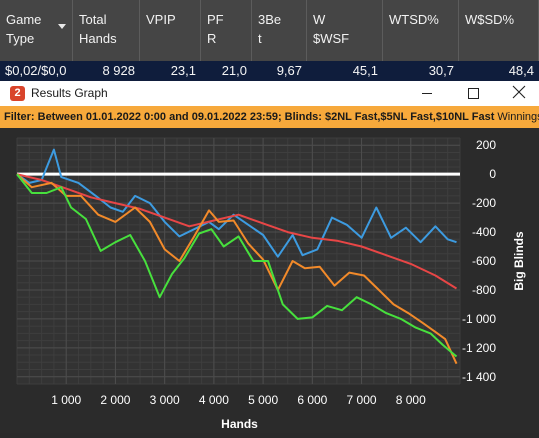 This screenshot has width=539, height=438. What do you see at coordinates (319, 19) in the screenshot?
I see `column-header-label: W` at bounding box center [319, 19].